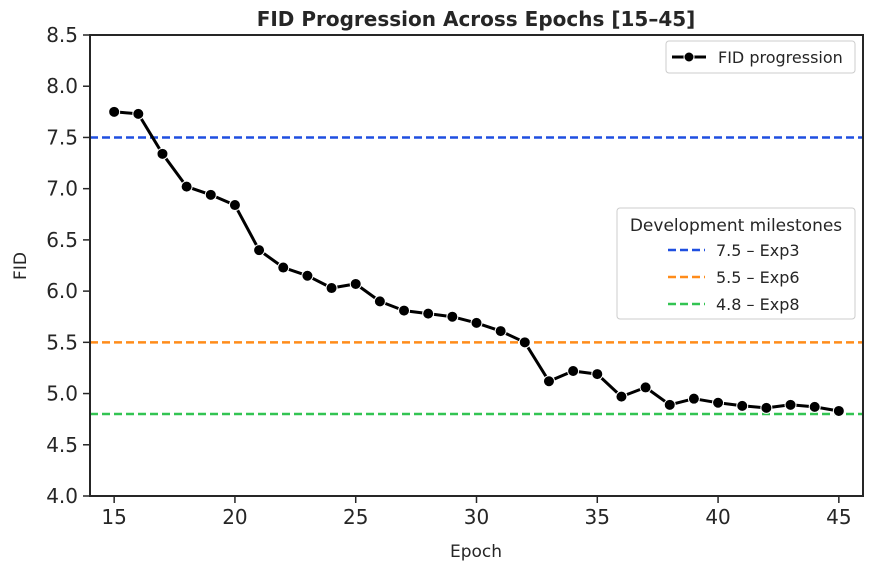 Image resolution: width=873 pixels, height=571 pixels. What do you see at coordinates (62, 342) in the screenshot?
I see `y-tick-label: 5.5` at bounding box center [62, 342].